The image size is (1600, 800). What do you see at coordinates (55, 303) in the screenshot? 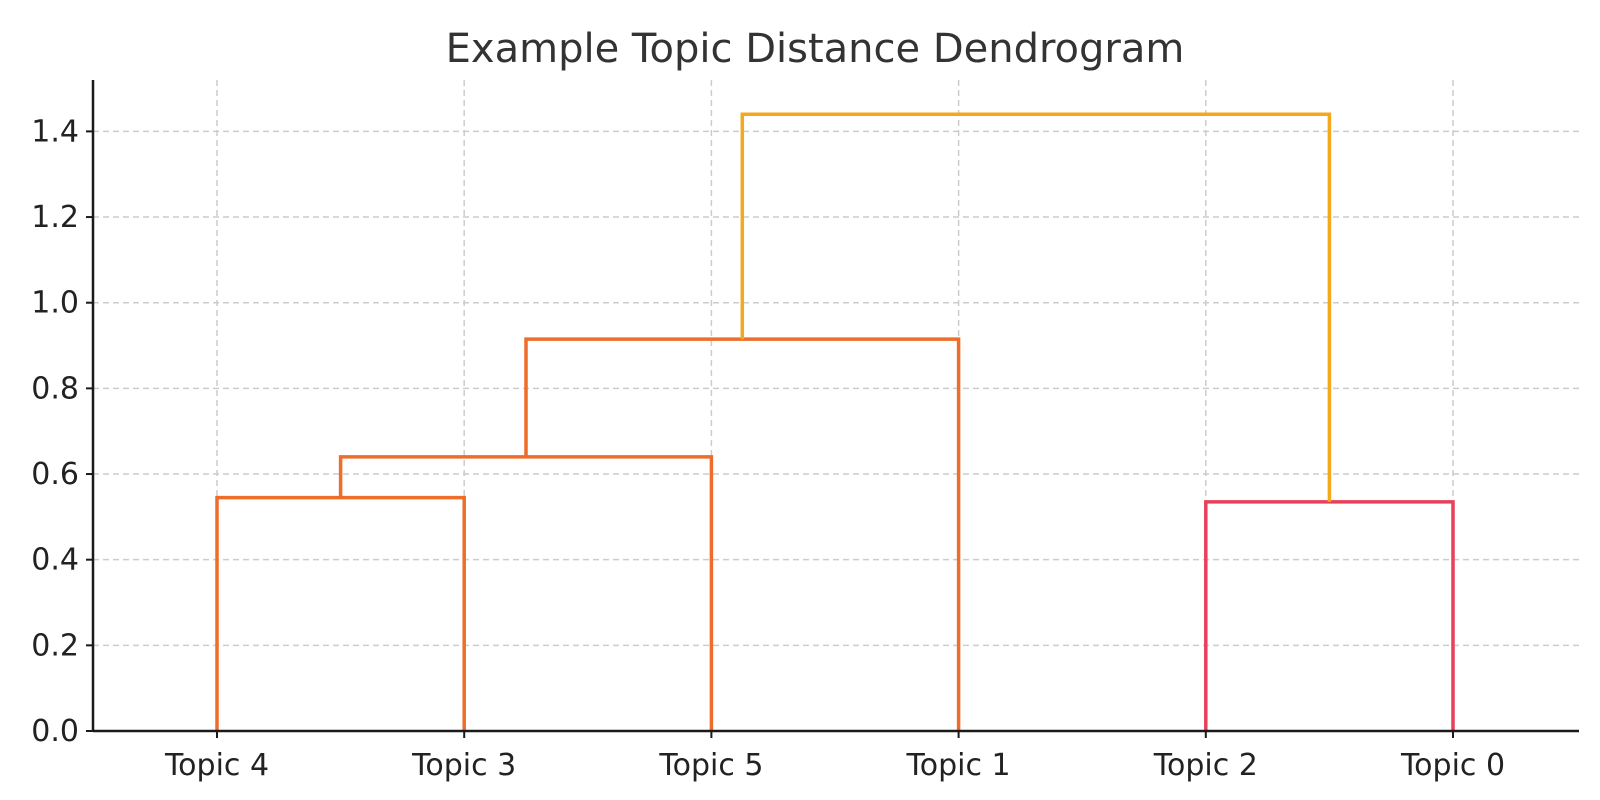
I see `y-tick-label: 1.0` at bounding box center [55, 303].